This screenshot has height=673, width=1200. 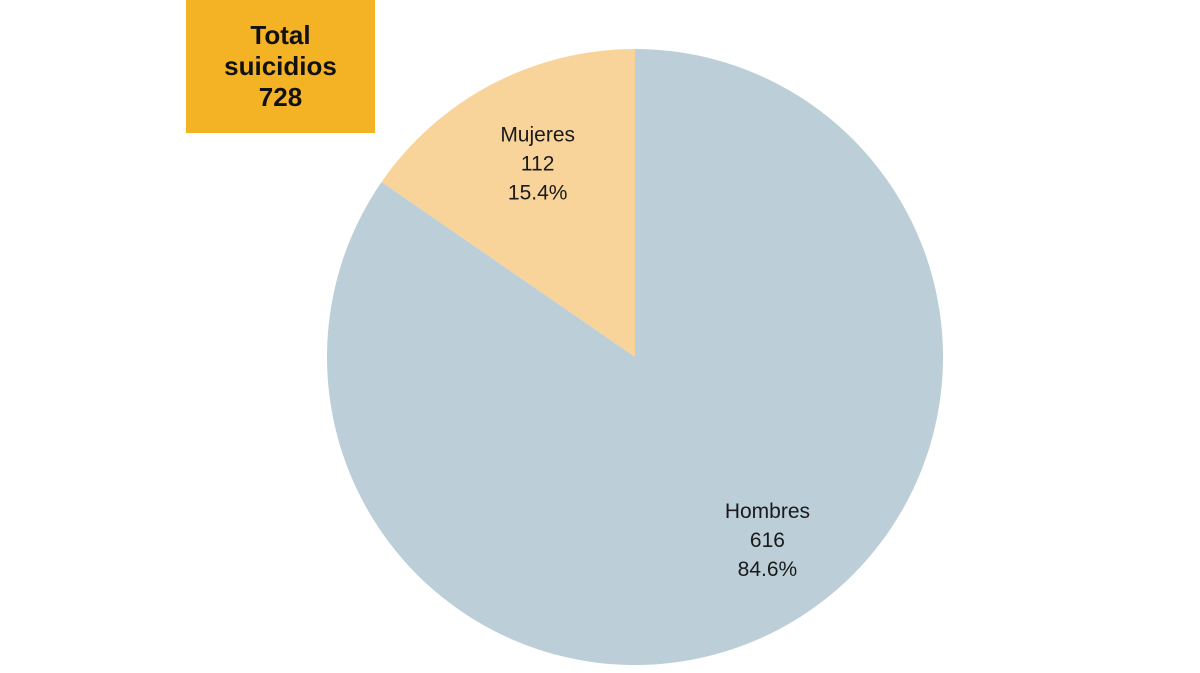 I want to click on slice-percent-hombres: 84.6%, so click(x=768, y=569).